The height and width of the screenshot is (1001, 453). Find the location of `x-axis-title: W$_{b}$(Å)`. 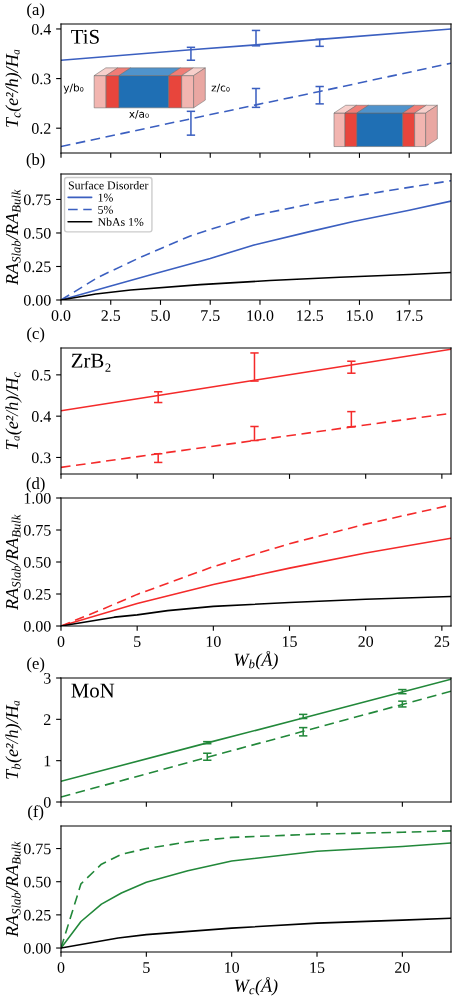

x-axis-title: W$_{b}$(Å) is located at coordinates (256, 660).